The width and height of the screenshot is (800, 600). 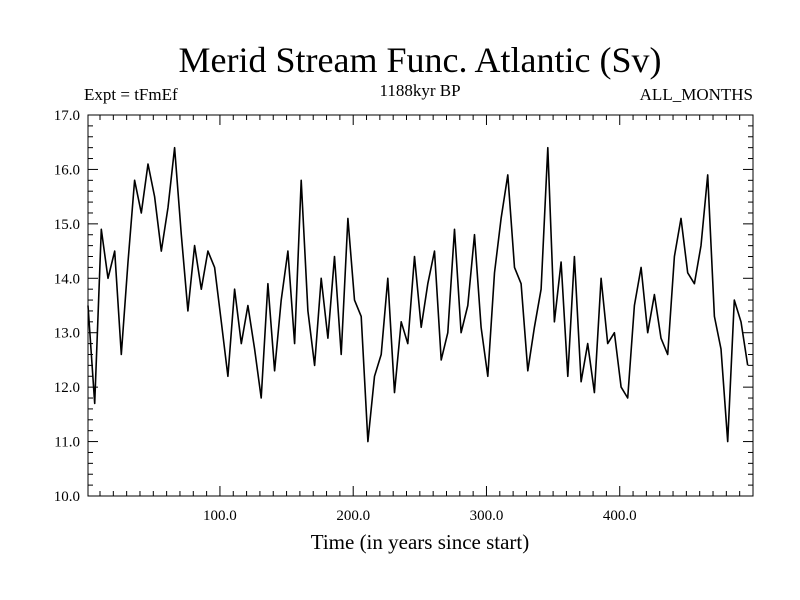 I want to click on x-axis-label: Time (in years since start), so click(x=420, y=542).